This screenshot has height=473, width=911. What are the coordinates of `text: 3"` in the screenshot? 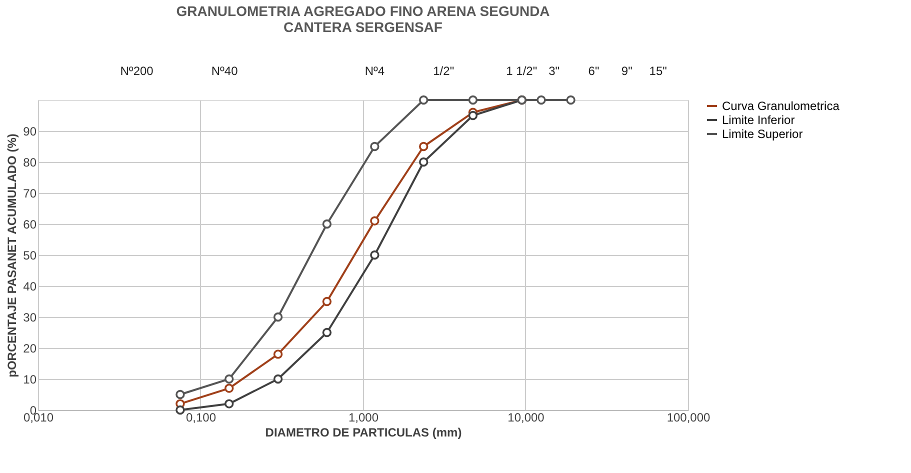 It's located at (554, 71).